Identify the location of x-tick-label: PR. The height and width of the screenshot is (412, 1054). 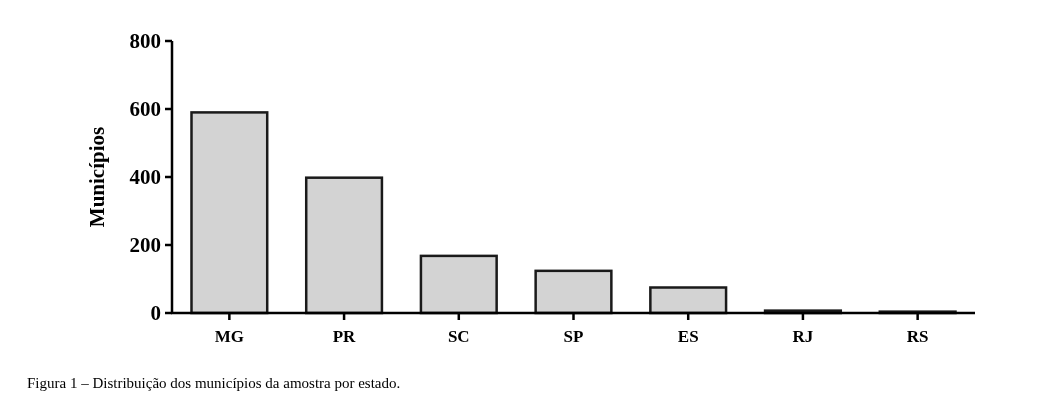
(344, 336).